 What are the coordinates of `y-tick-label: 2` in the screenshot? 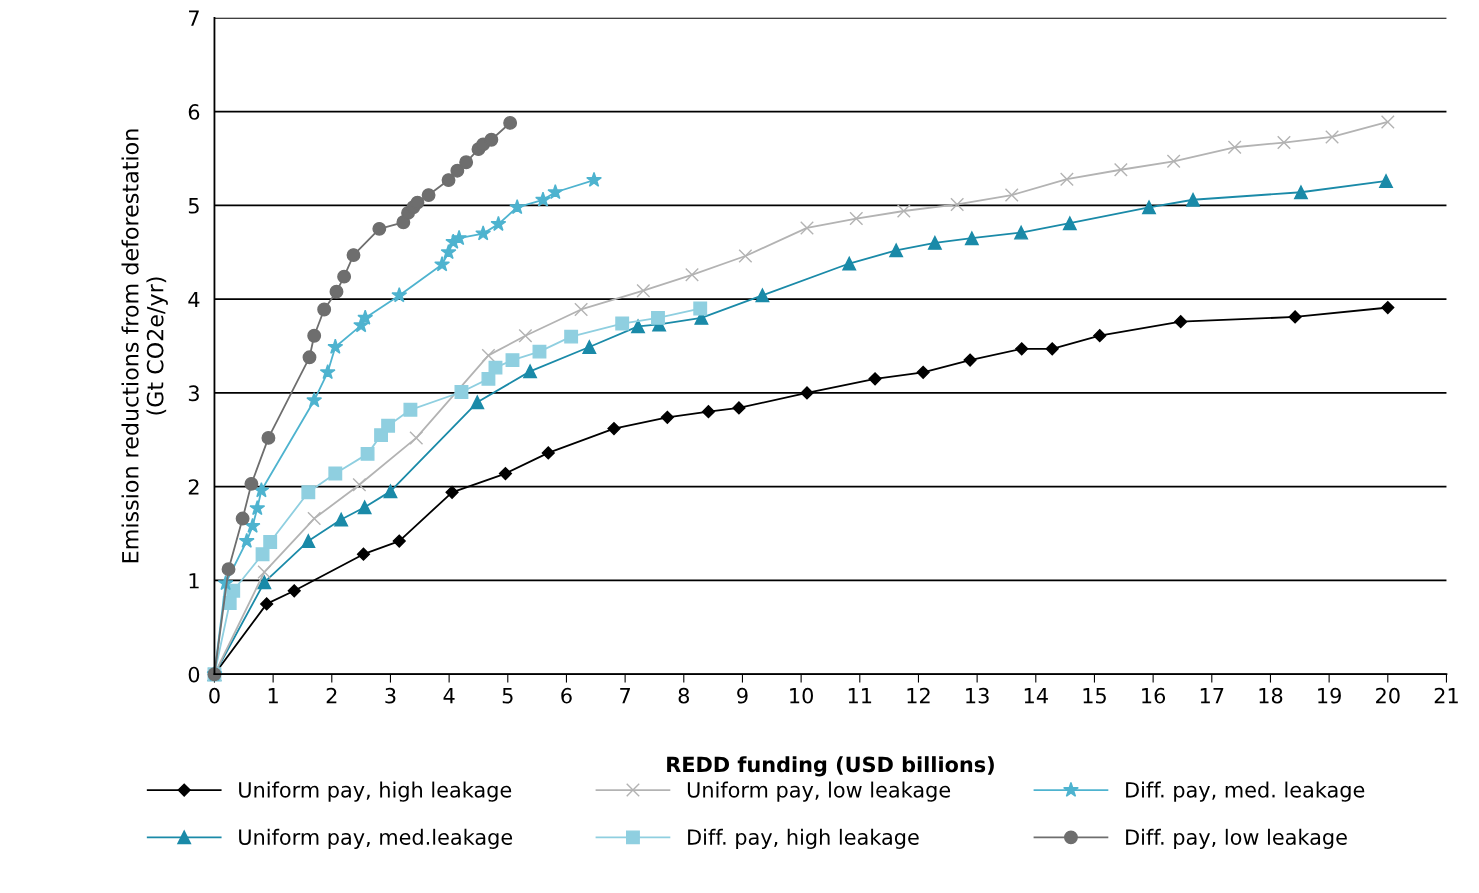 It's located at (193, 487).